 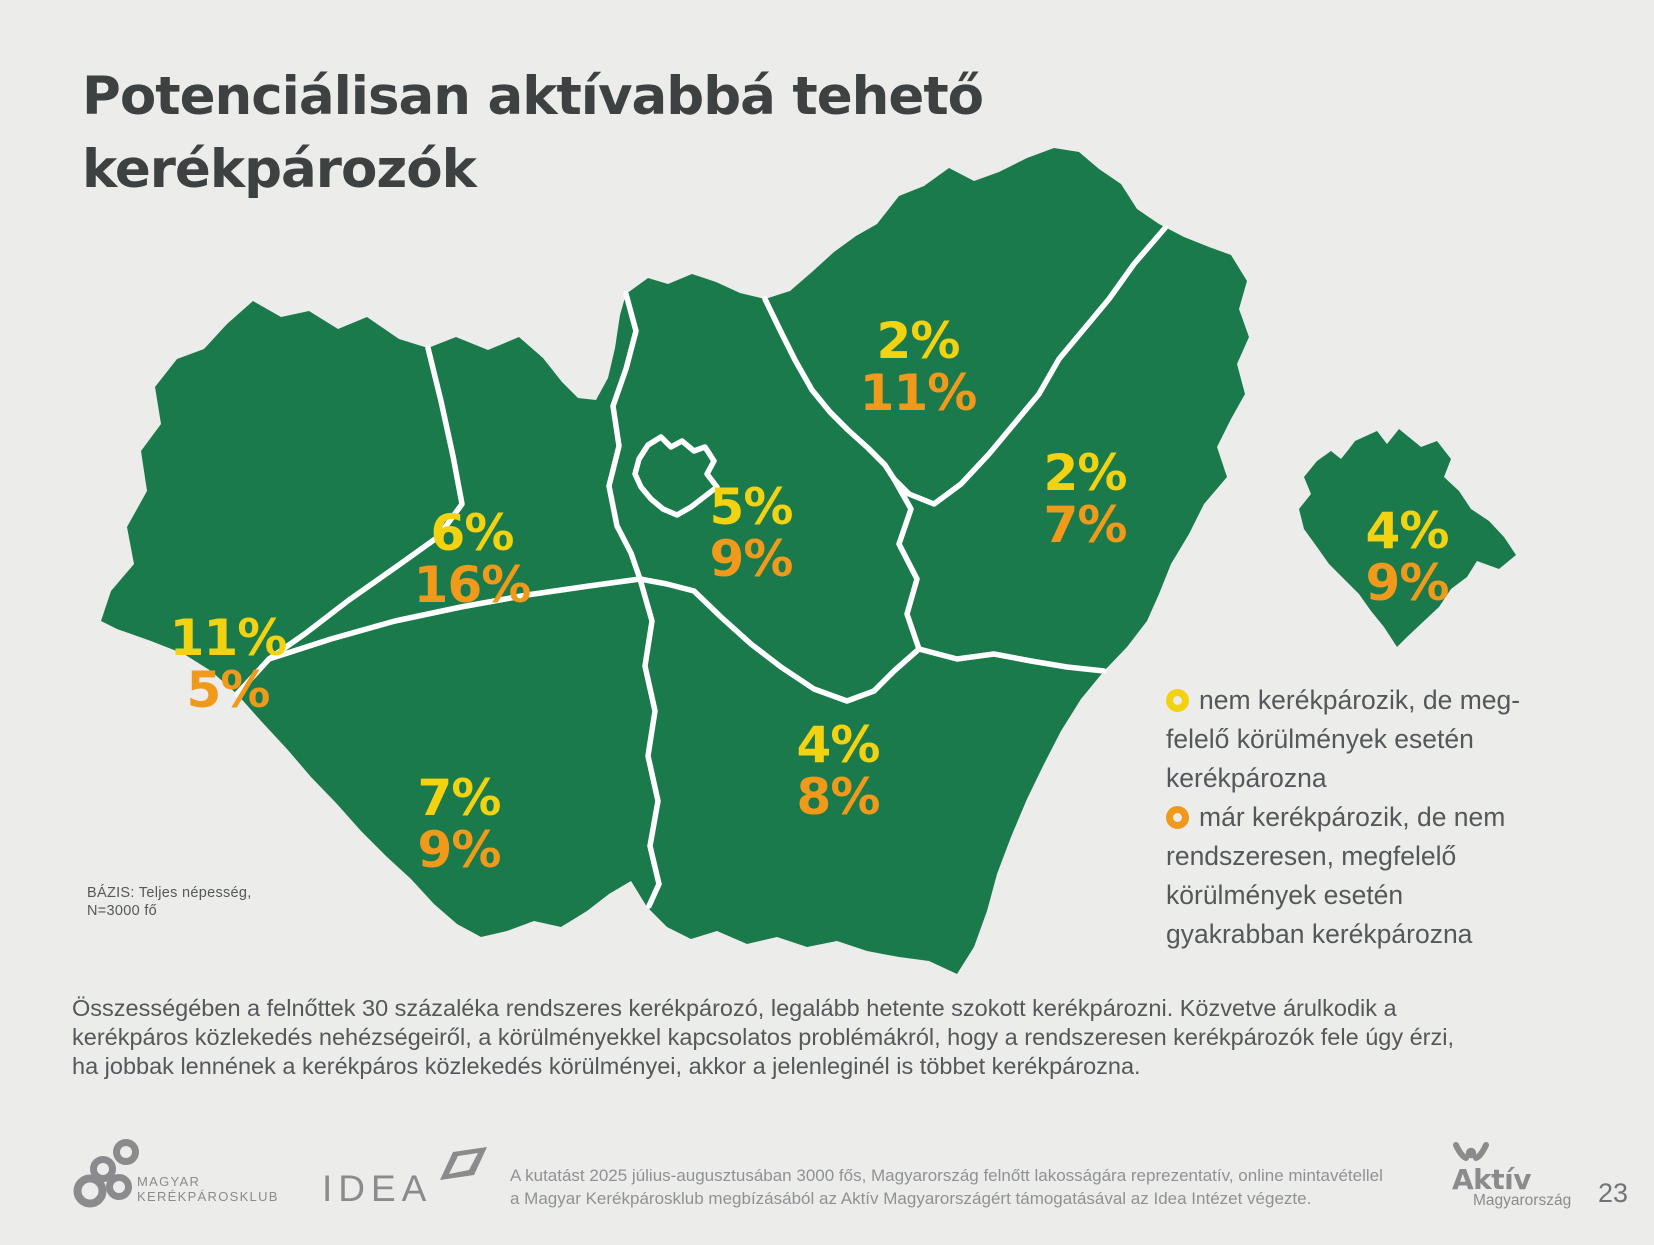 What do you see at coordinates (472, 533) in the screenshot?
I see `value-not-yet-cycling: 6%` at bounding box center [472, 533].